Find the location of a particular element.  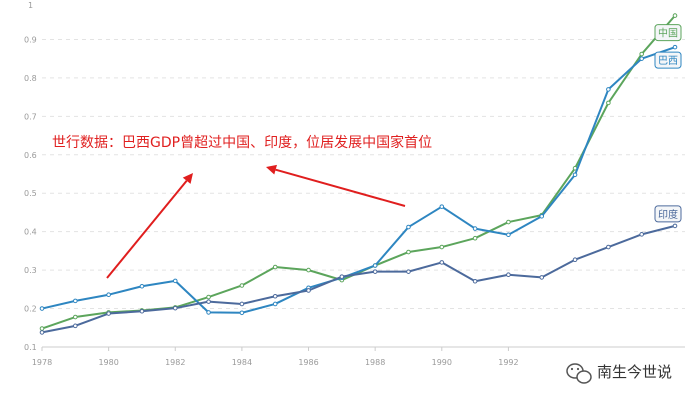

annotation-arrows is located at coordinates (256, 221).